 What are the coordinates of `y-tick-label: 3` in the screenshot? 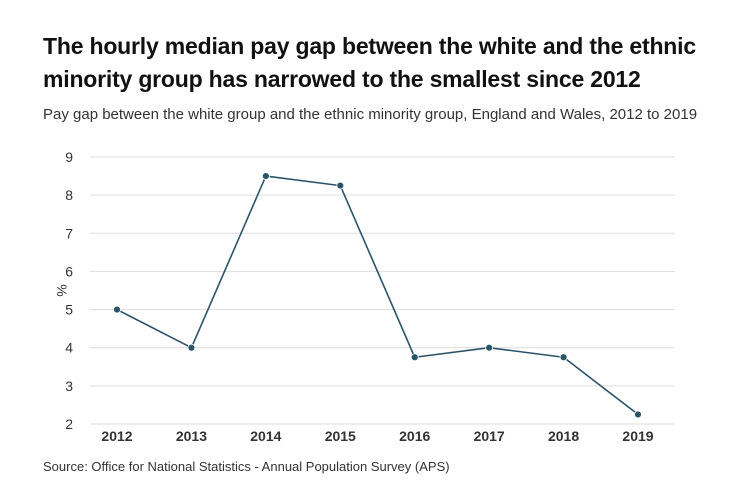 It's located at (69, 386).